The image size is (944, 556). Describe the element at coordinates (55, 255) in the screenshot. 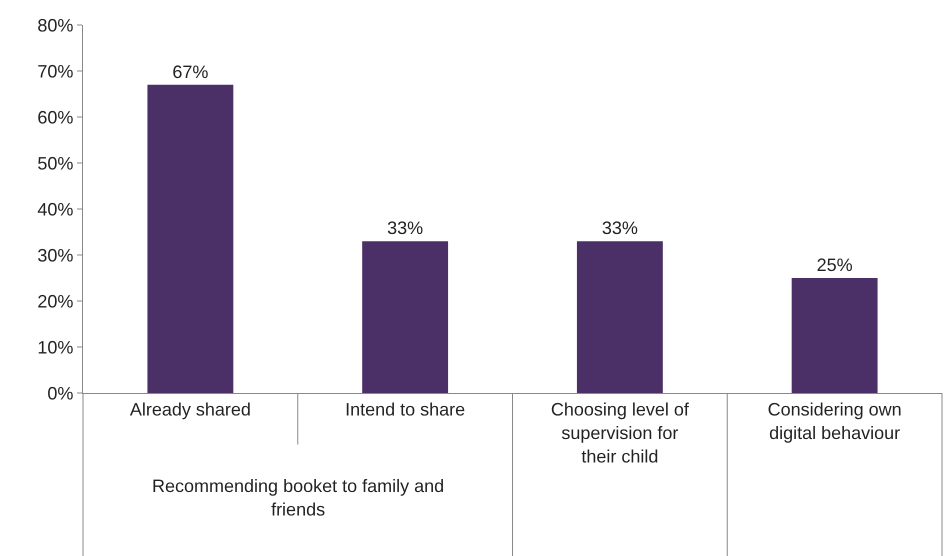

I see `y-tick-label: 30%` at that location.